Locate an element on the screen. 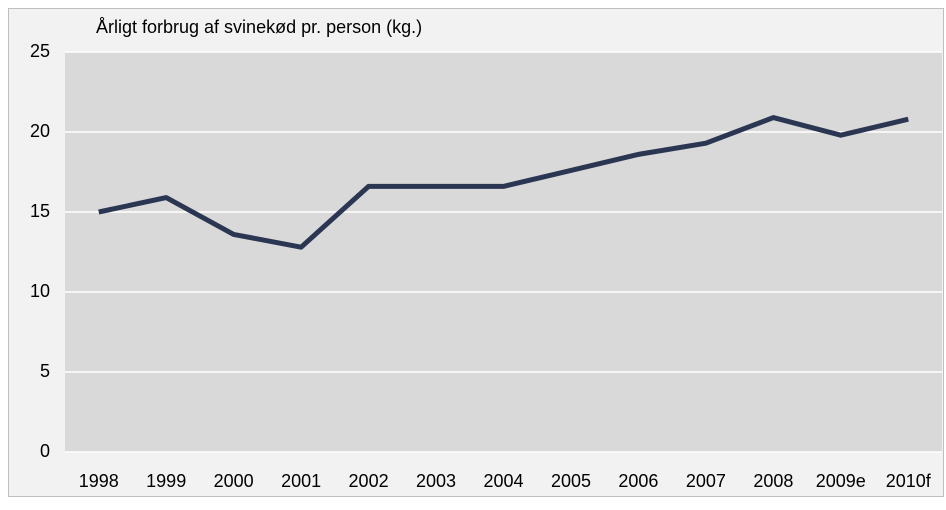  y-tick-label: 20 is located at coordinates (40, 131).